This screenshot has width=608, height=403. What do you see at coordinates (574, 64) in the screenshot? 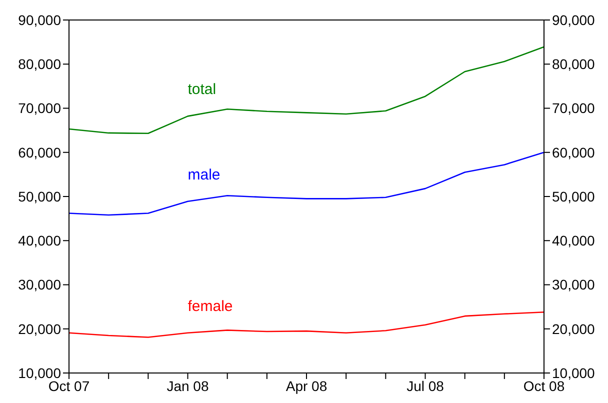
I see `y2-tick-label: 80,000` at bounding box center [574, 64].